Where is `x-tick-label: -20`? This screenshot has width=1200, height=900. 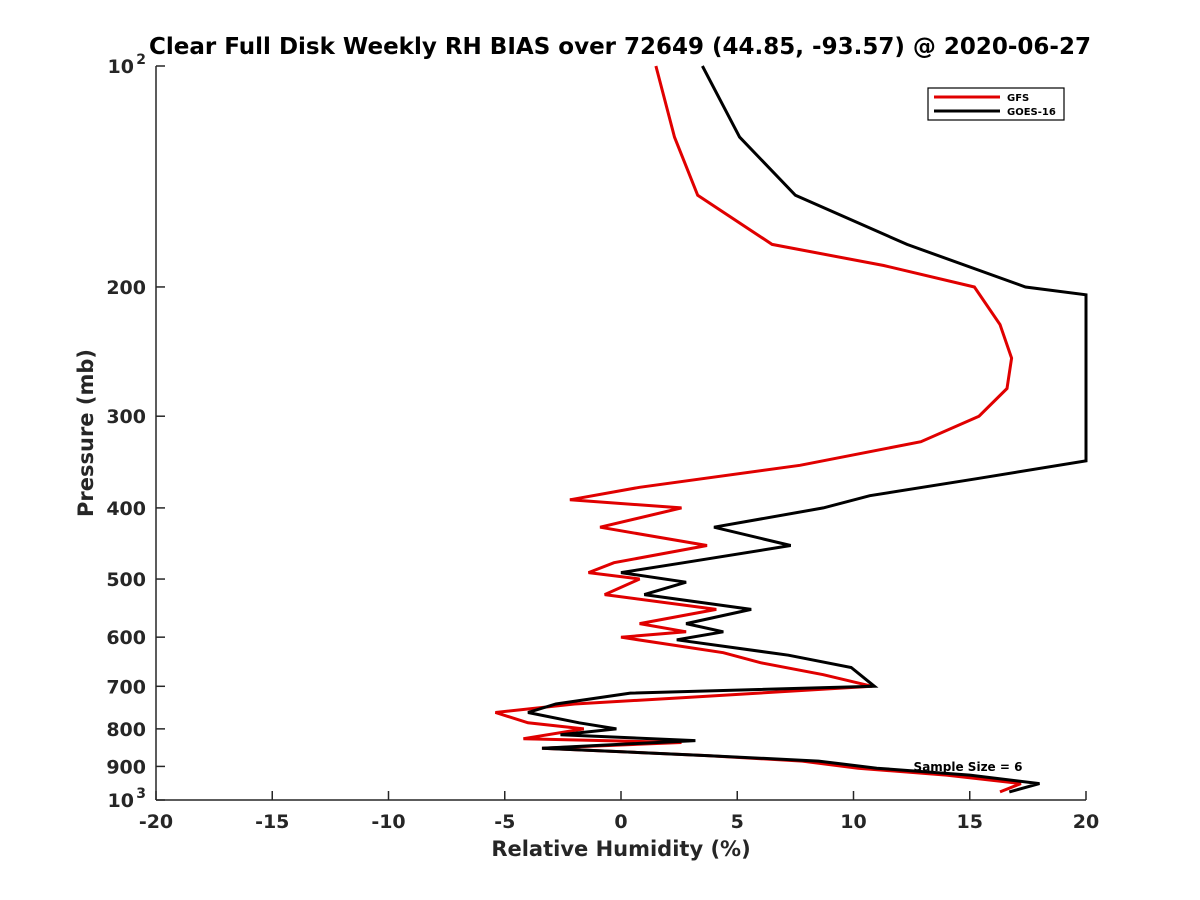 x-tick-label: -20 is located at coordinates (156, 822).